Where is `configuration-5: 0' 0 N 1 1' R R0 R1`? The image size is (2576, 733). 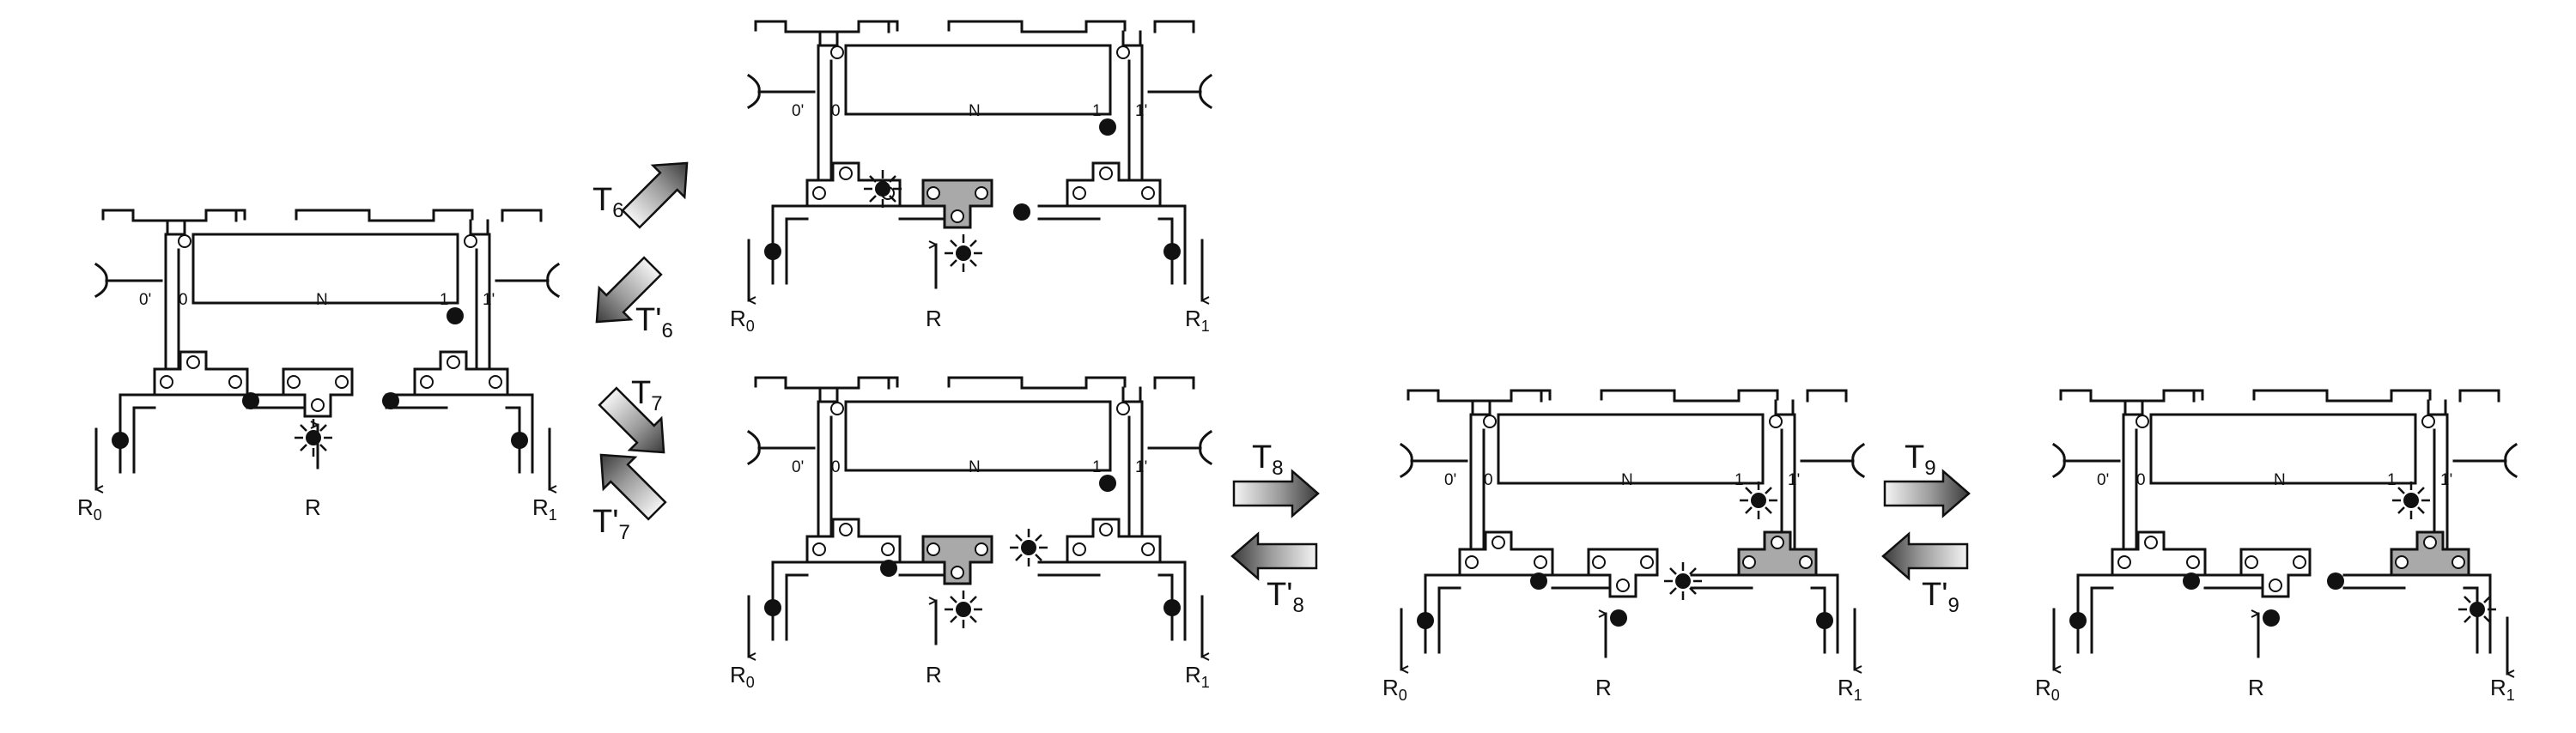
configuration-5: 0' 0 N 1 1' R R0 R1 is located at coordinates (2276, 546).